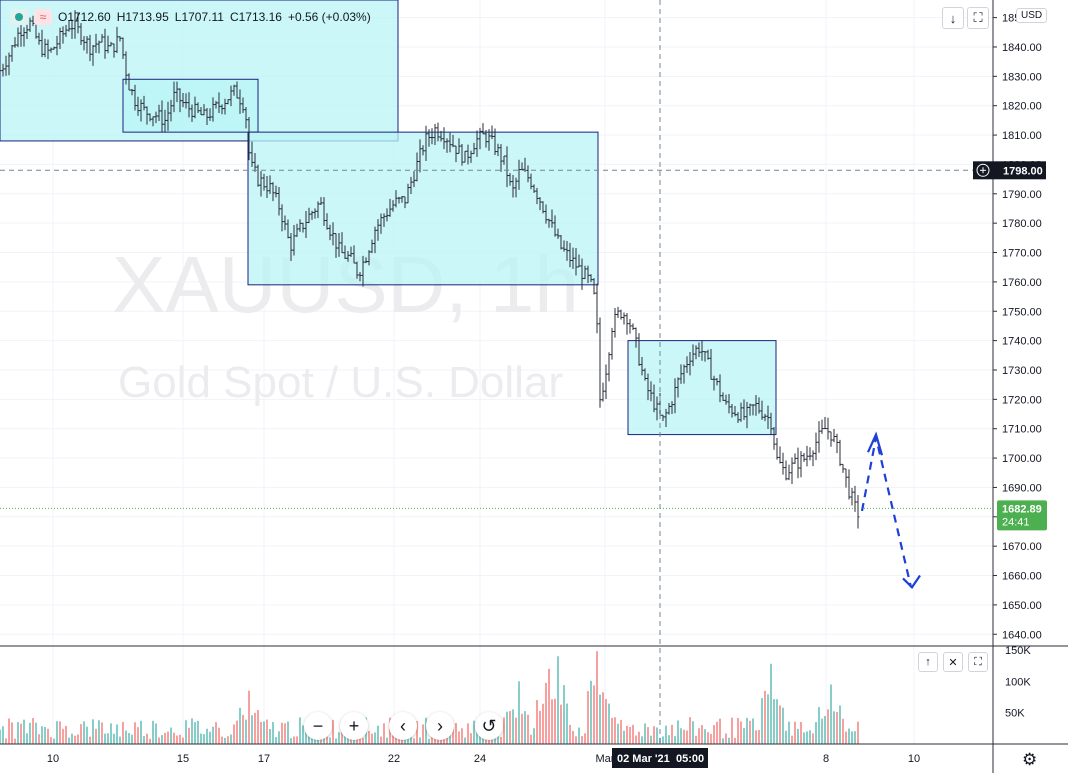 Image resolution: width=1068 pixels, height=773 pixels. What do you see at coordinates (1030, 759) in the screenshot?
I see `gear-icon: ⚙` at bounding box center [1030, 759].